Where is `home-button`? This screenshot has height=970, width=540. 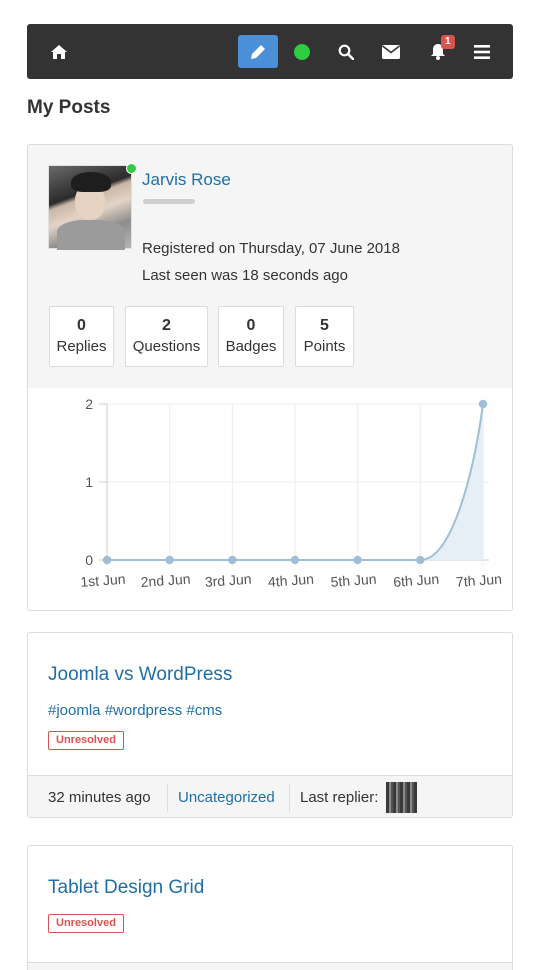
home-button is located at coordinates (59, 51).